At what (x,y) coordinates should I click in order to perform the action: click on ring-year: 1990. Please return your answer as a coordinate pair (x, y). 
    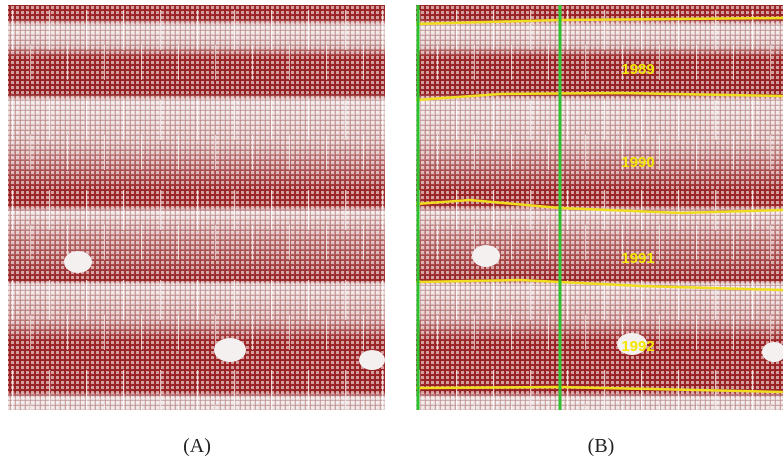
    Looking at the image, I should click on (637, 162).